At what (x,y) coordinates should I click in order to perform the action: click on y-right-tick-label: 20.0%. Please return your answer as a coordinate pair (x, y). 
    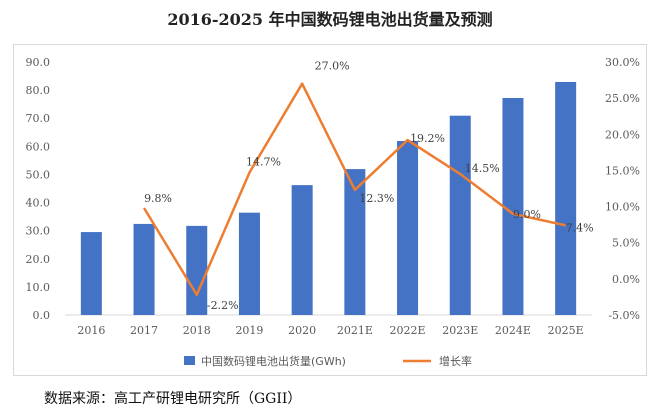
    Looking at the image, I should click on (622, 134).